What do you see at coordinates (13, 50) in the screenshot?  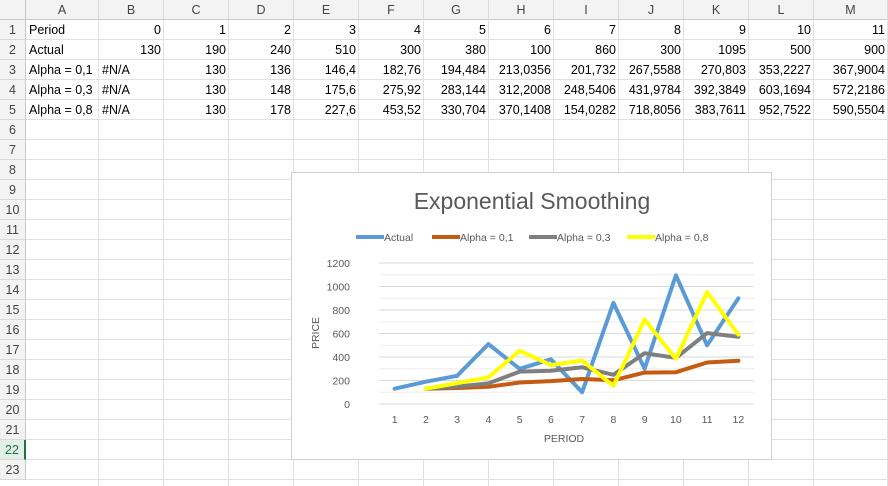 I see `row-header-2: 2` at bounding box center [13, 50].